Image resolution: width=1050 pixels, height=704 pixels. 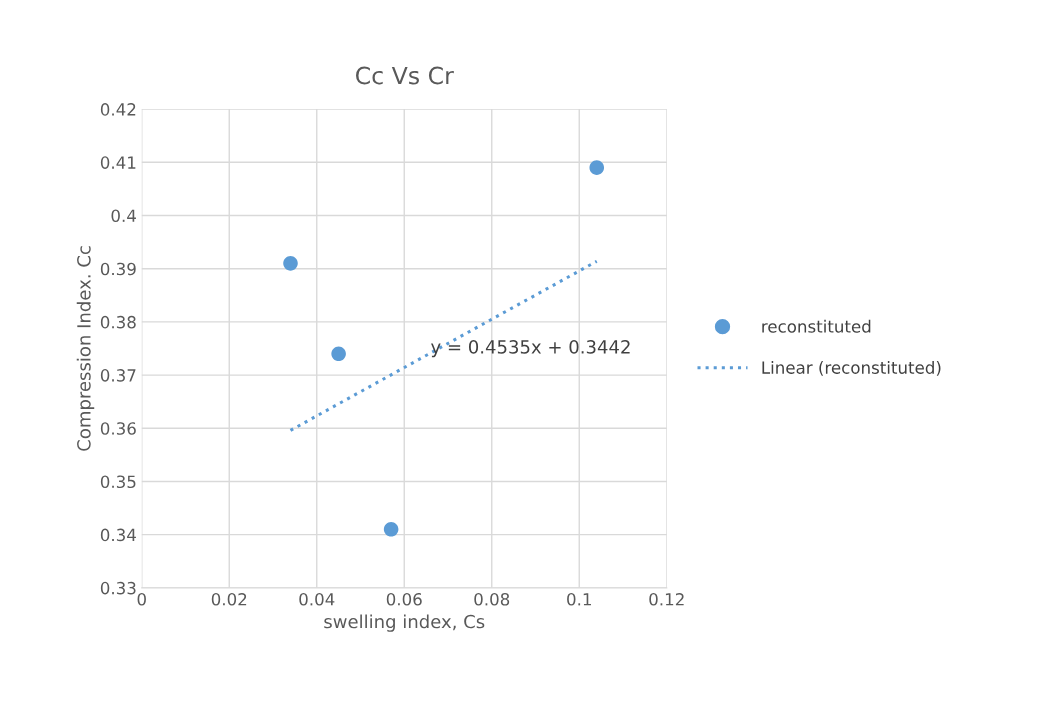 What do you see at coordinates (317, 599) in the screenshot?
I see `x-tick-label: 0.04` at bounding box center [317, 599].